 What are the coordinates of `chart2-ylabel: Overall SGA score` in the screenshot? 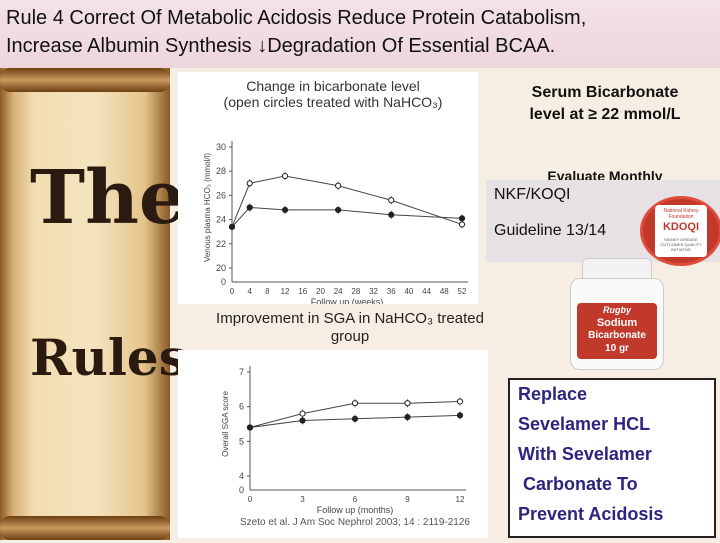 It's located at (225, 424).